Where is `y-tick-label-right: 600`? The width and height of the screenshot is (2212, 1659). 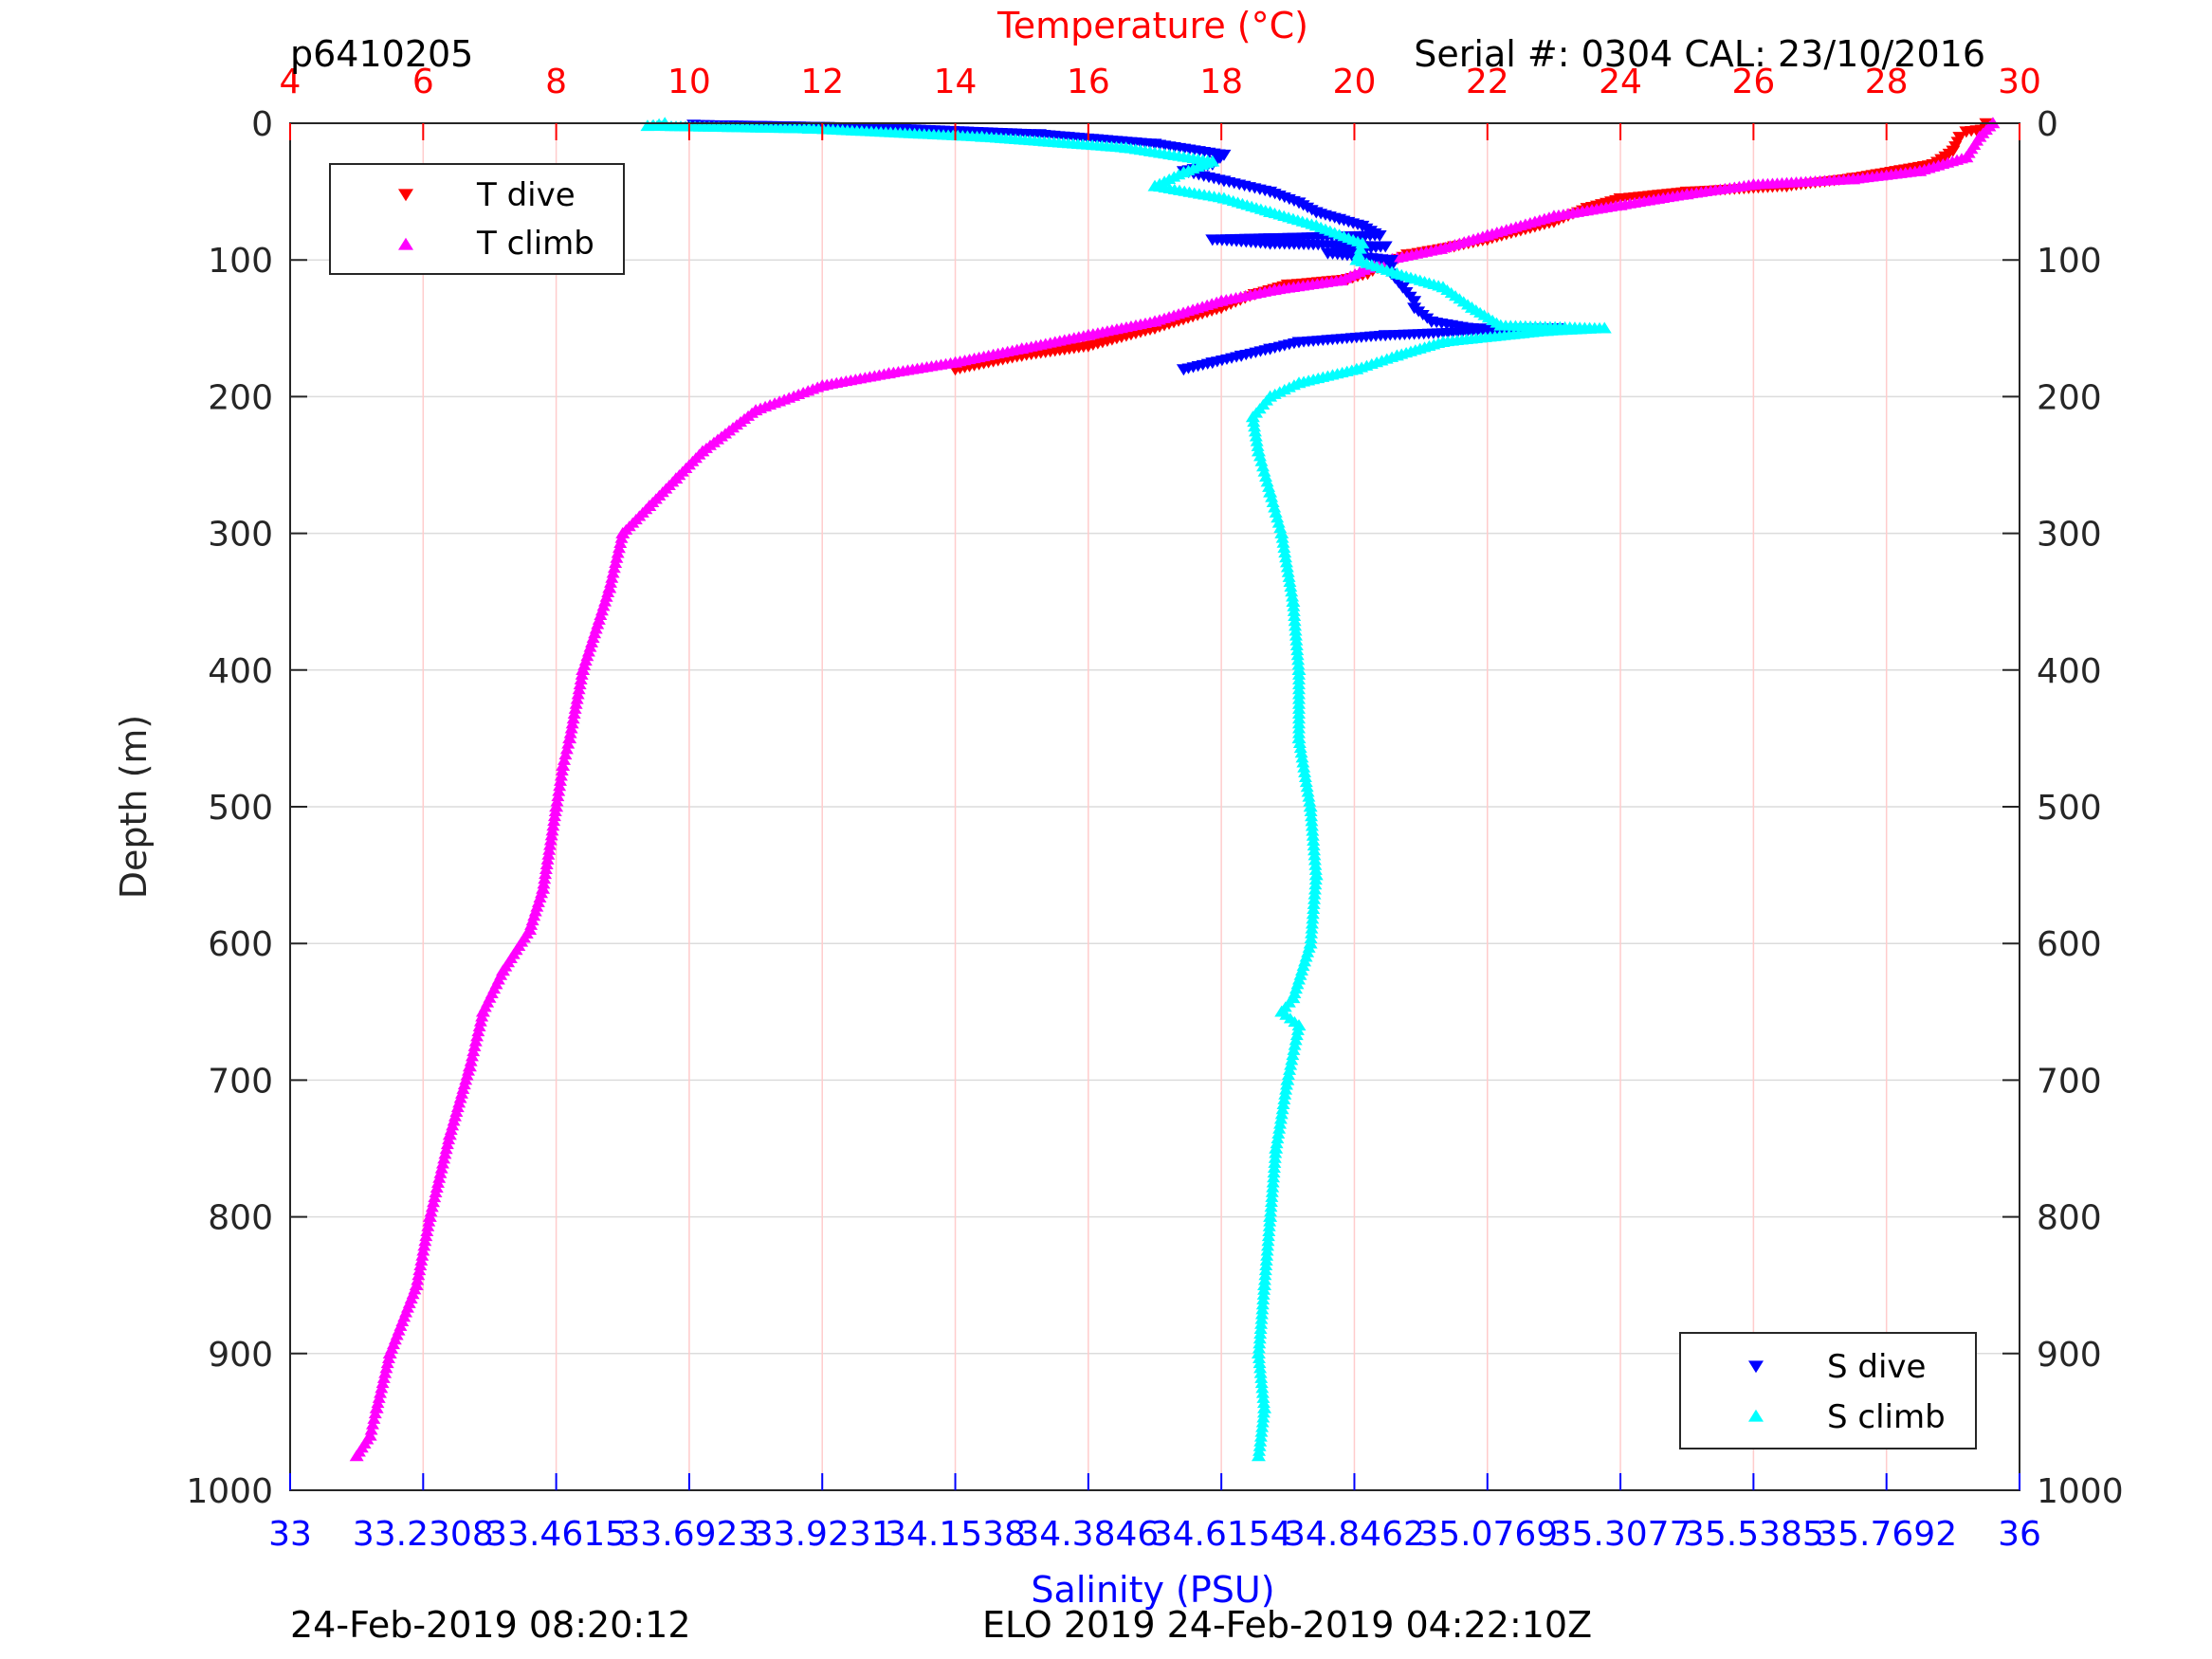
y-tick-label-right: 600 is located at coordinates (2069, 944).